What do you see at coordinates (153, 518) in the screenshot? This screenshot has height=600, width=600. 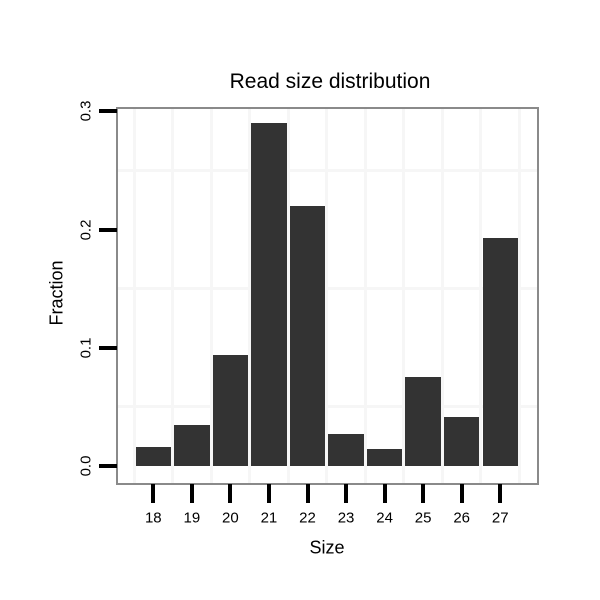 I see `x-tick-label: 18` at bounding box center [153, 518].